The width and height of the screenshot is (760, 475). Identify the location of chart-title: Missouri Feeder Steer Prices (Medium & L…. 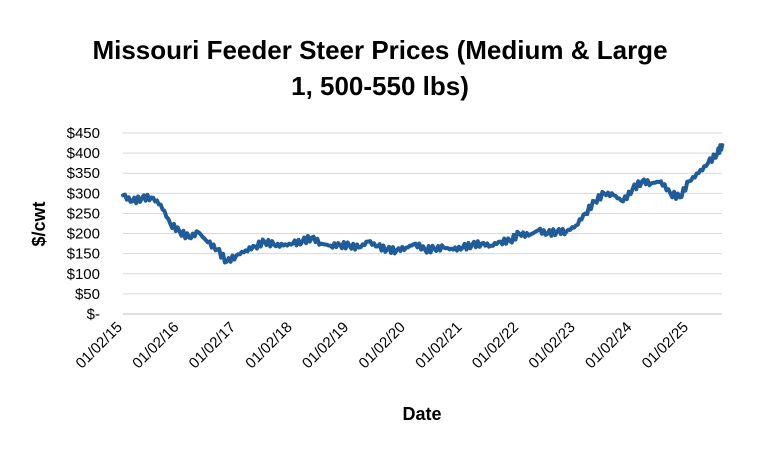
(380, 68).